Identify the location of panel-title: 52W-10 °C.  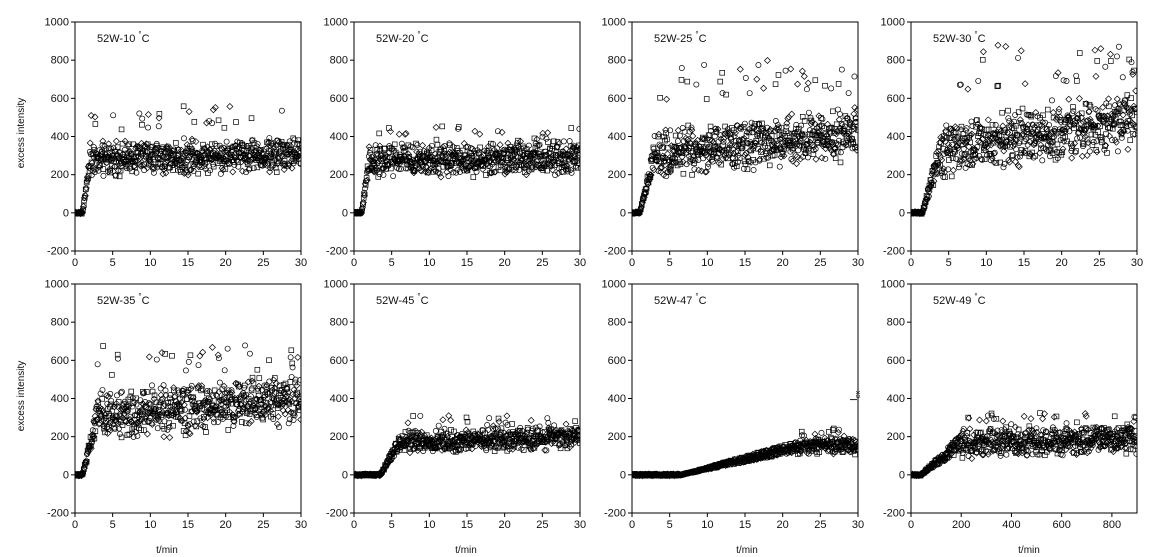
(123, 37).